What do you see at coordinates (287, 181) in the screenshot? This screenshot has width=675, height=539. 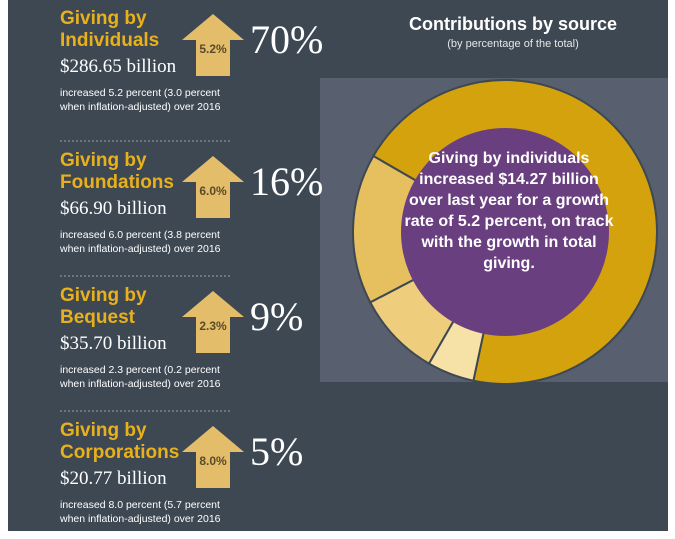 I see `share-label: 16%` at bounding box center [287, 181].